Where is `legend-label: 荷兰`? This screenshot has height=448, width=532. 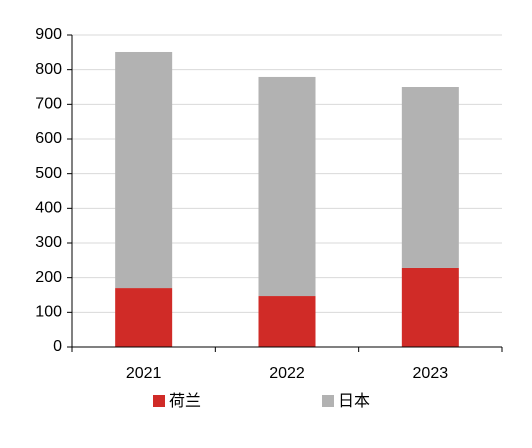
legend-label: 荷兰 is located at coordinates (185, 401).